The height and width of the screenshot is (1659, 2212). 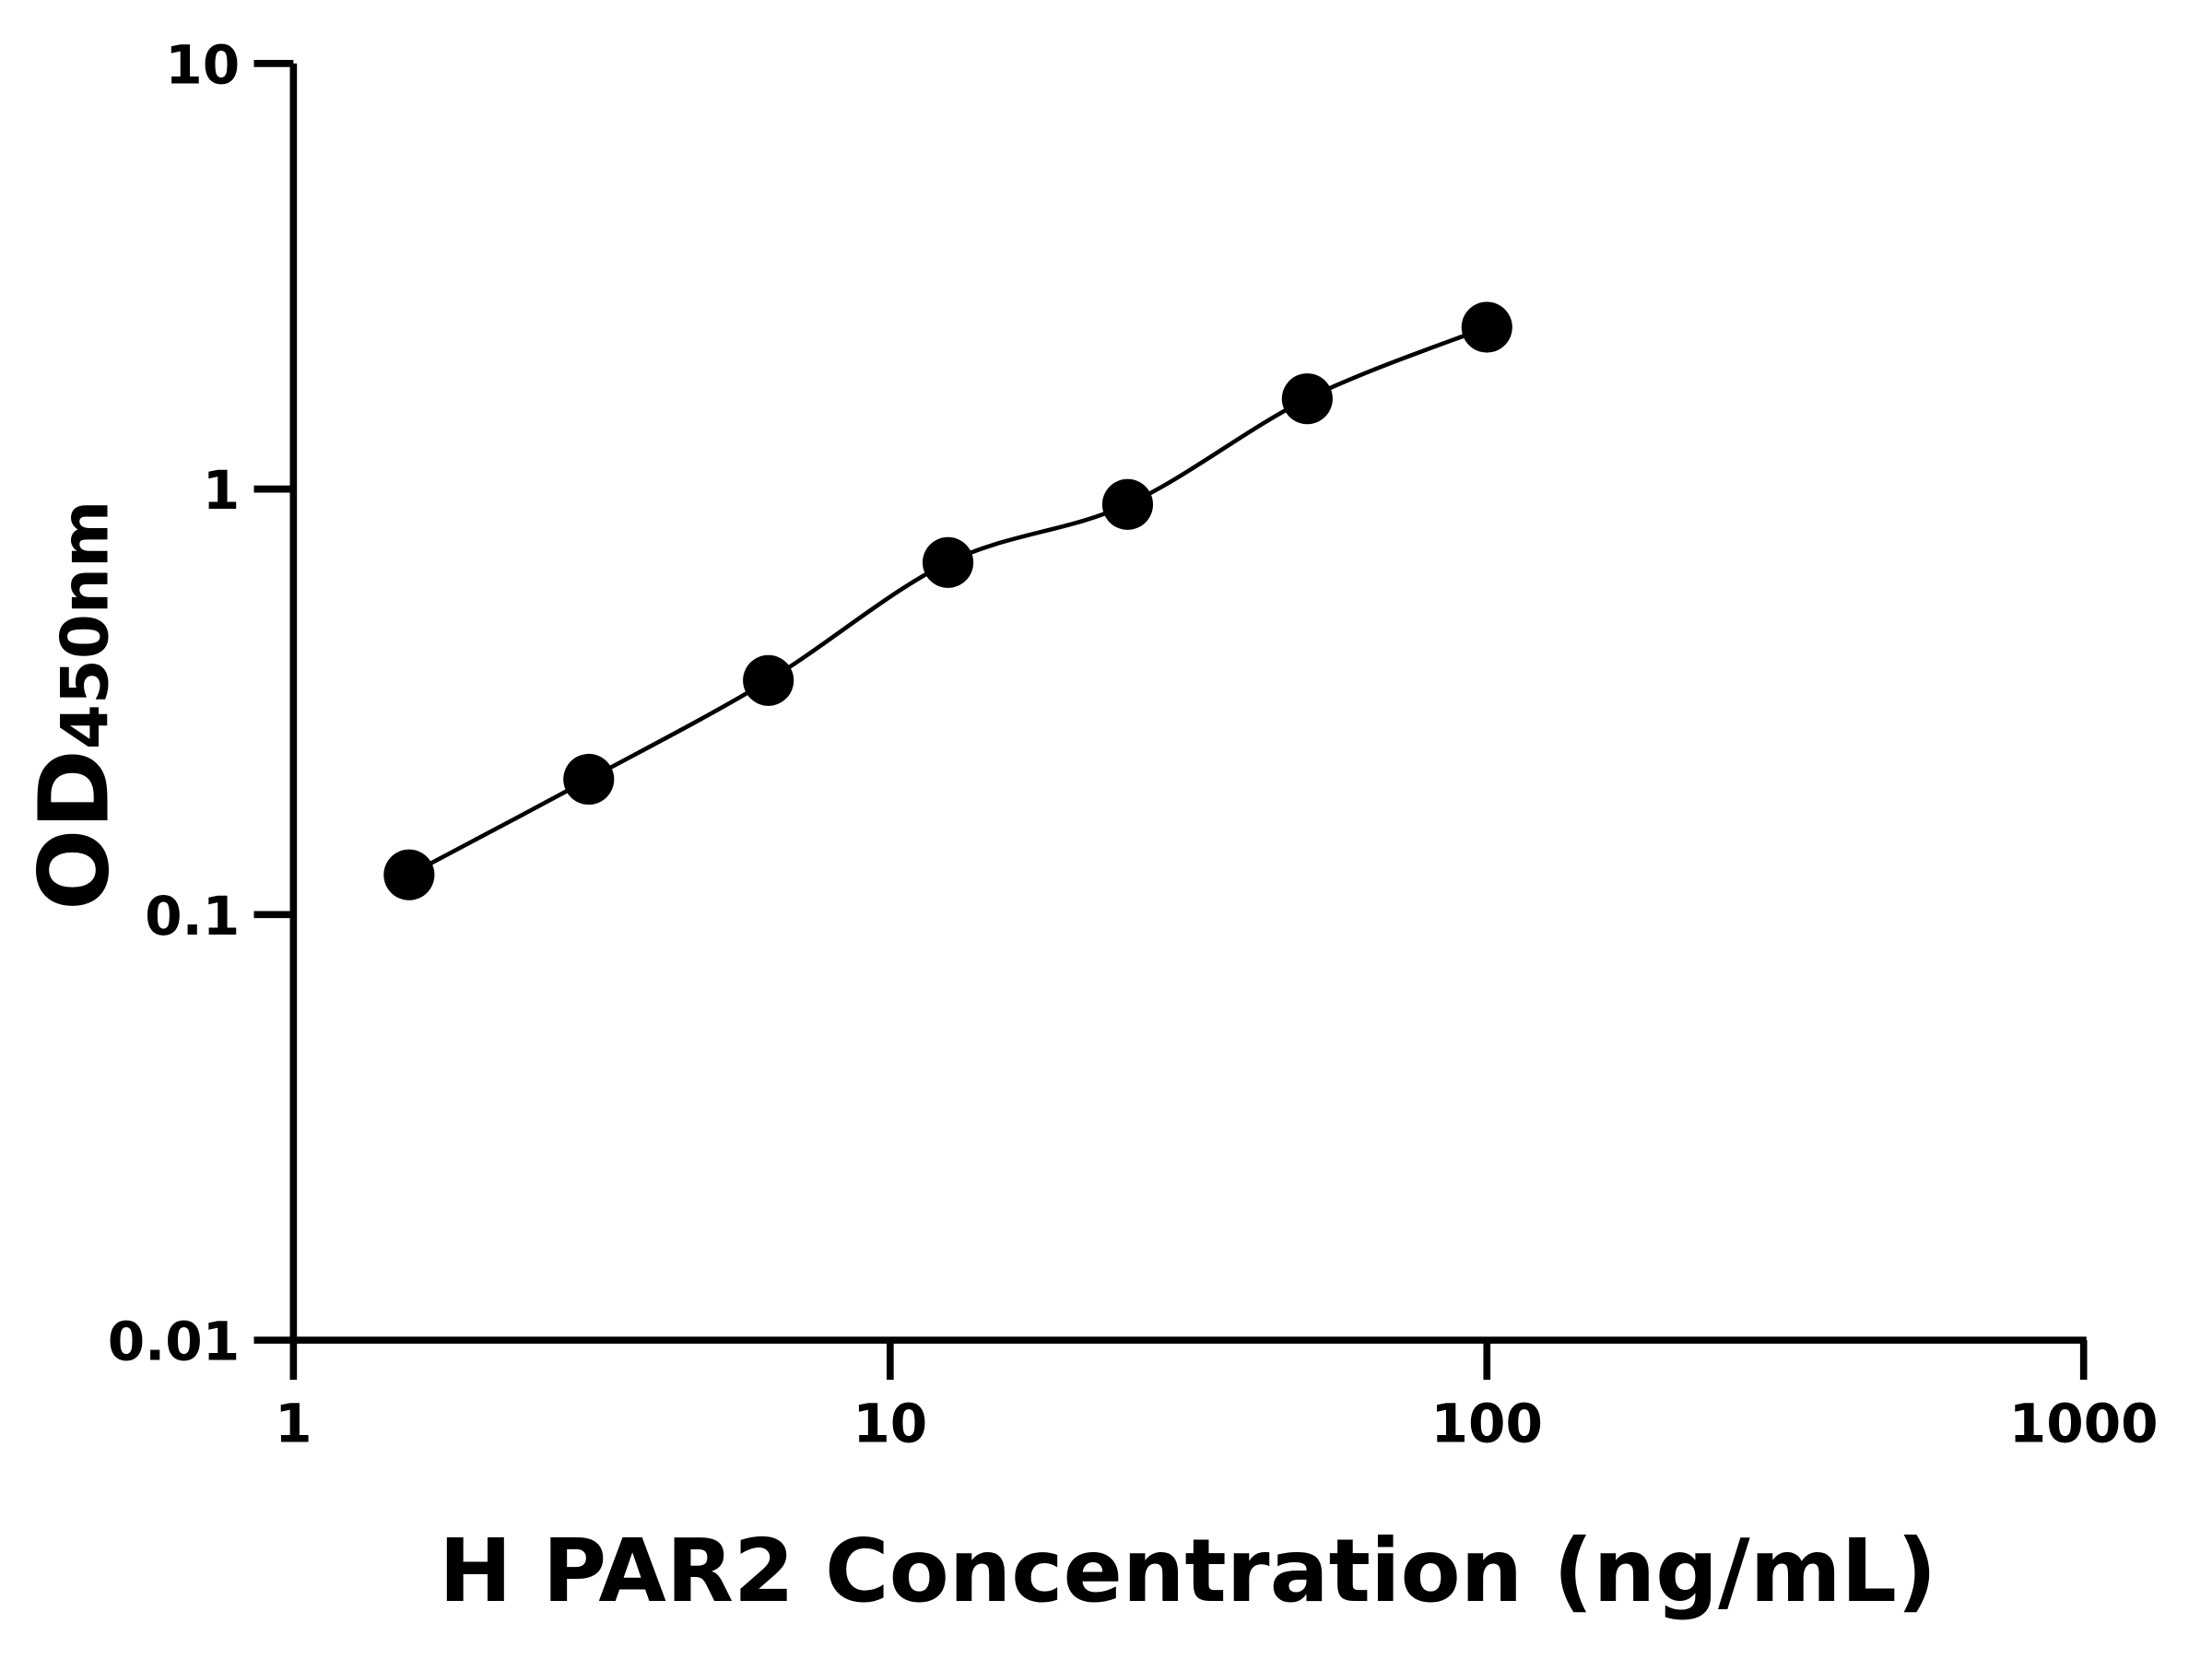 What do you see at coordinates (221, 490) in the screenshot?
I see `y-tick-label: 1` at bounding box center [221, 490].